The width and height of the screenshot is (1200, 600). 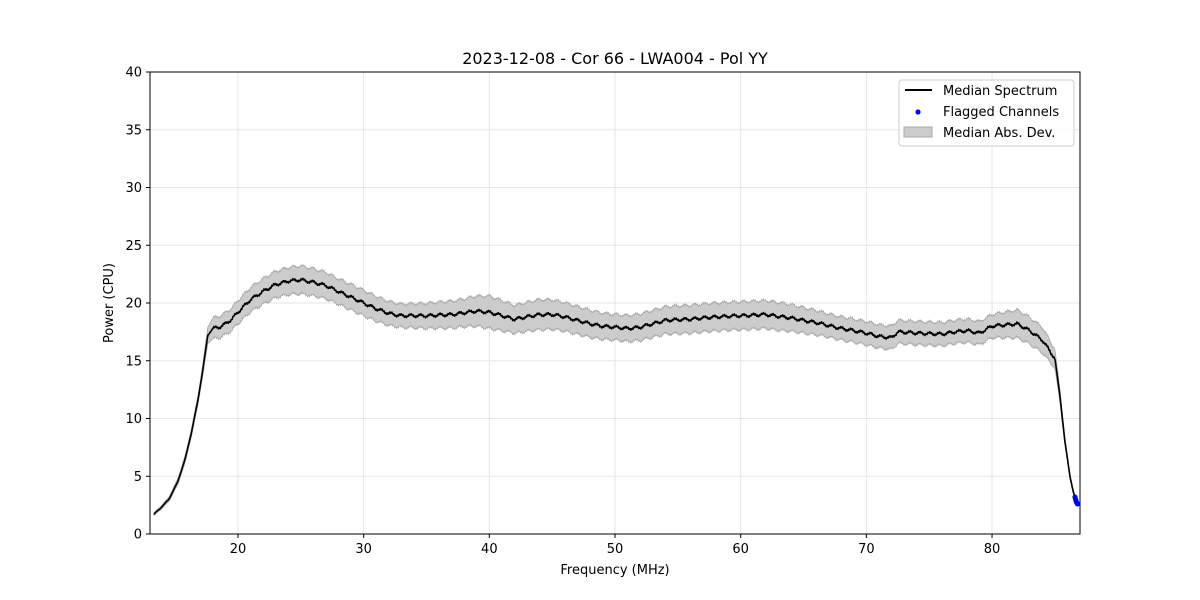 What do you see at coordinates (133, 419) in the screenshot?
I see `y-tick-label: 10` at bounding box center [133, 419].